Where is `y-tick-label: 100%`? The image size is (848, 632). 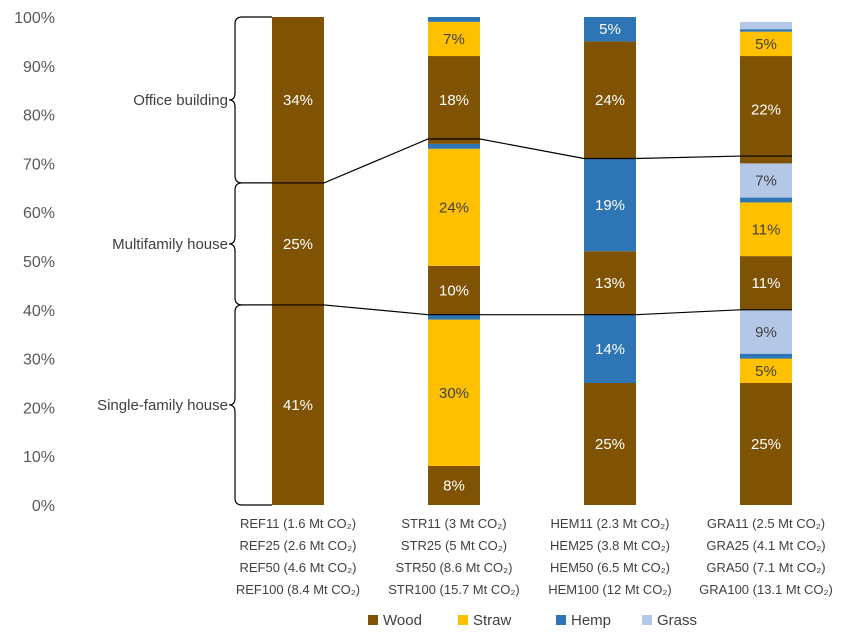
y-tick-label: 100% is located at coordinates (34, 18).